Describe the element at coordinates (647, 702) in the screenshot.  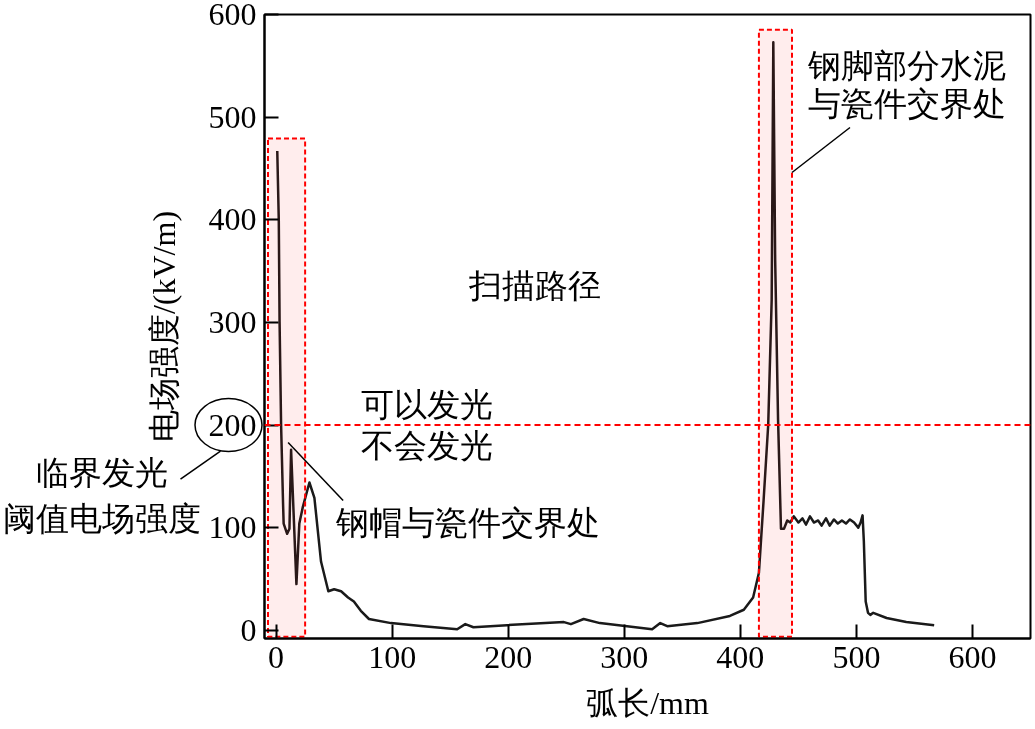
I see `x-axis-title: 弧长/mm` at that location.